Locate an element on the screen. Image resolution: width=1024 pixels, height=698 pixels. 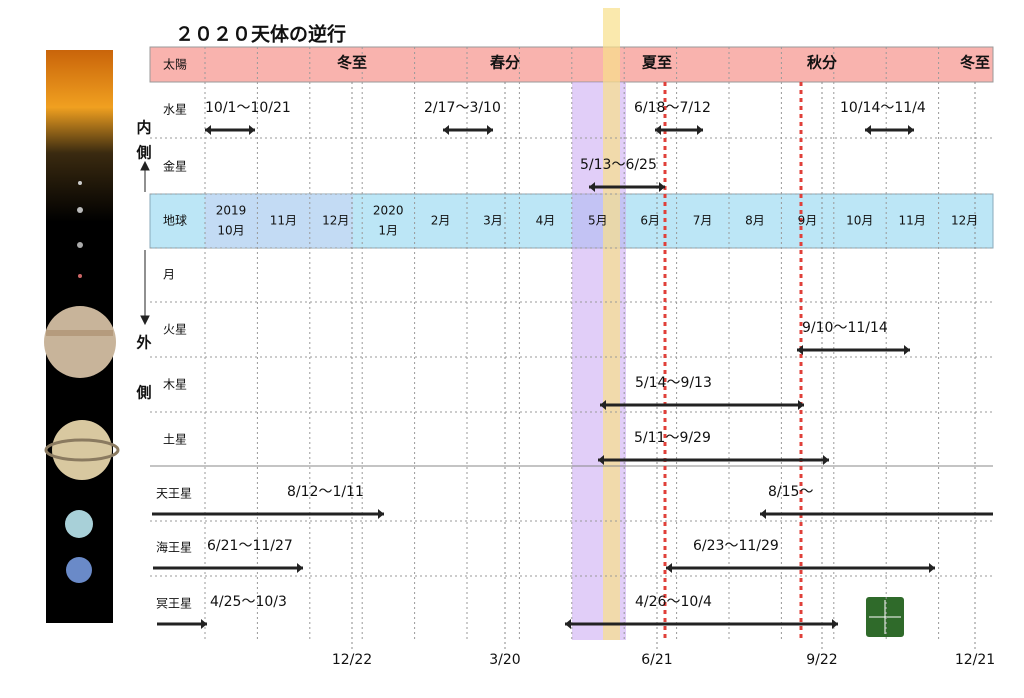
body-label: 海王星 is located at coordinates (174, 547).